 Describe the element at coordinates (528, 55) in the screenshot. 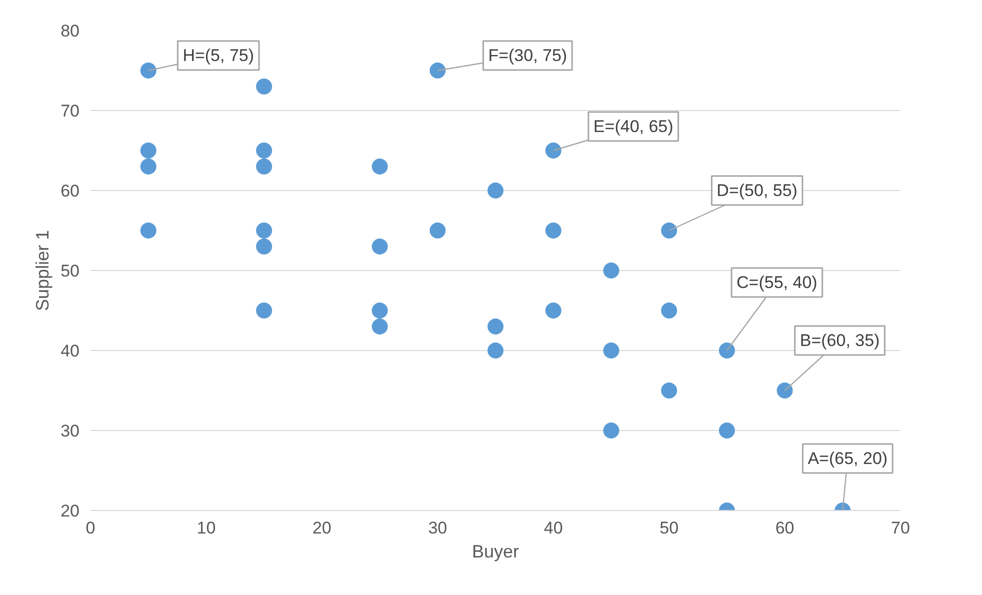

I see `annotation: F=(30, 75)` at that location.